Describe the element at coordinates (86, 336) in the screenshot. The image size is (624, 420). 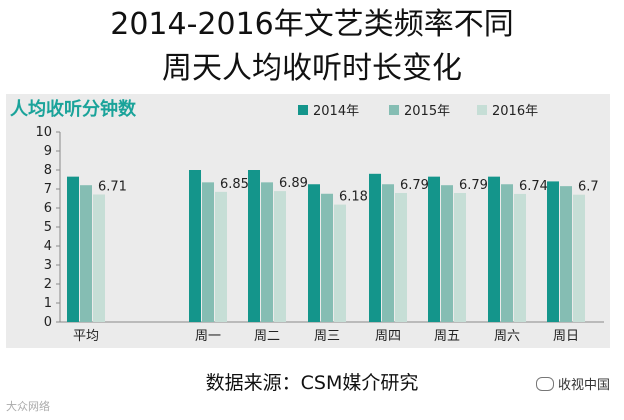
I see `x-tick-label: 平均` at that location.